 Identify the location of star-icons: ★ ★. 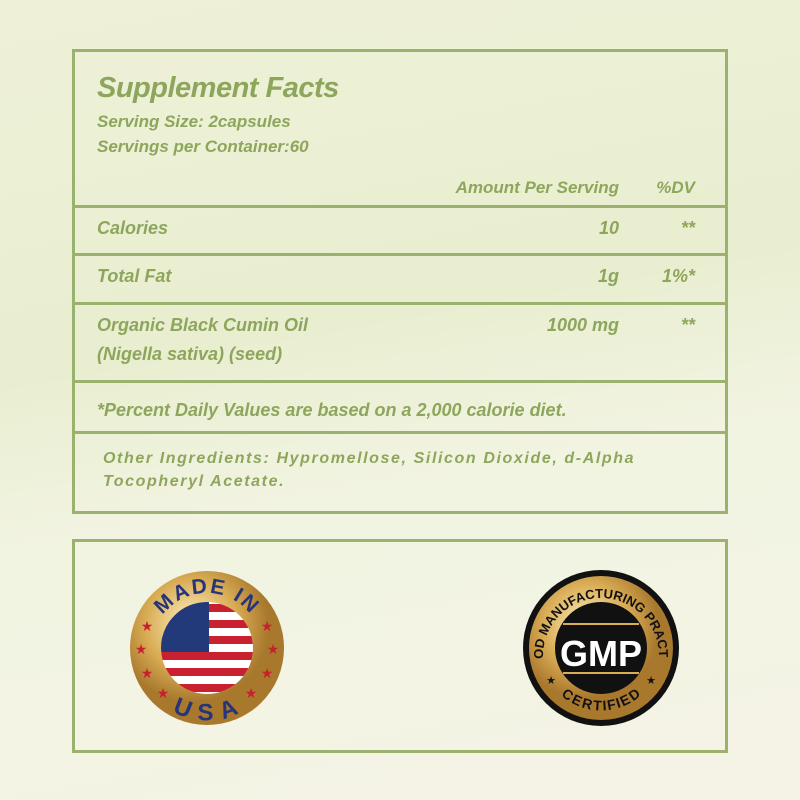
(601, 681).